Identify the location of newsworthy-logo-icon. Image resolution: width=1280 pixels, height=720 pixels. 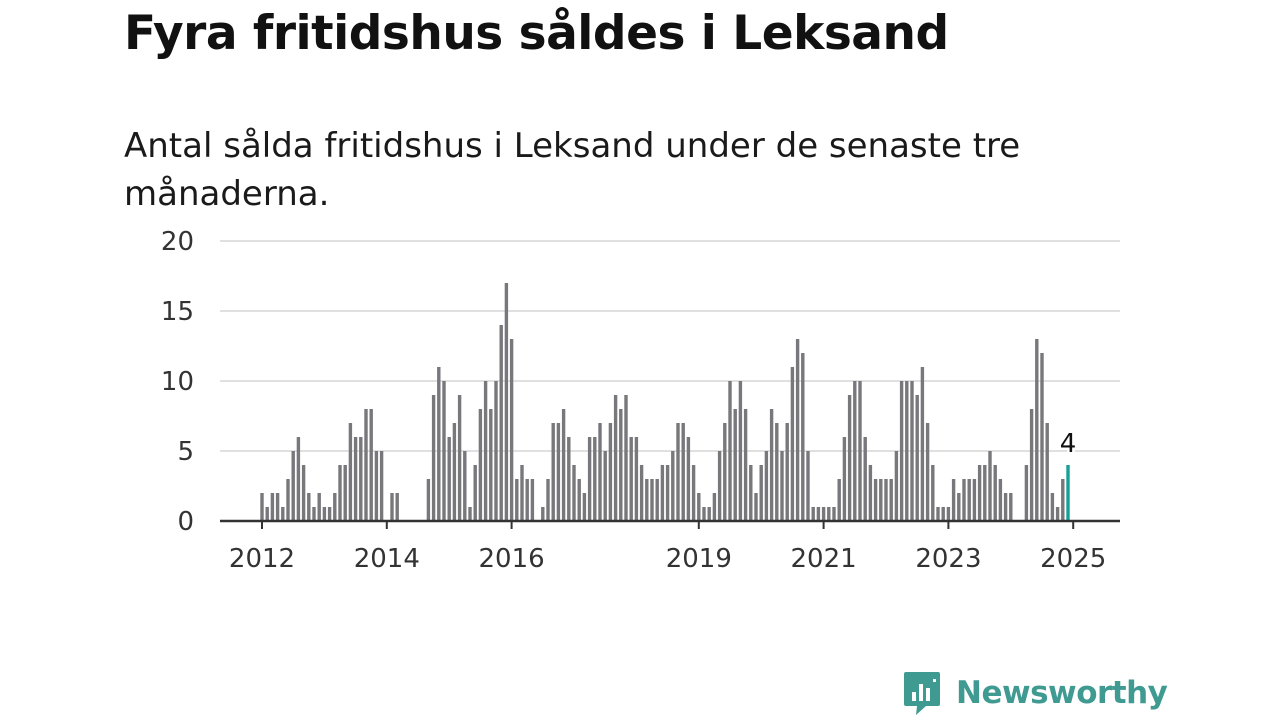
(922, 693).